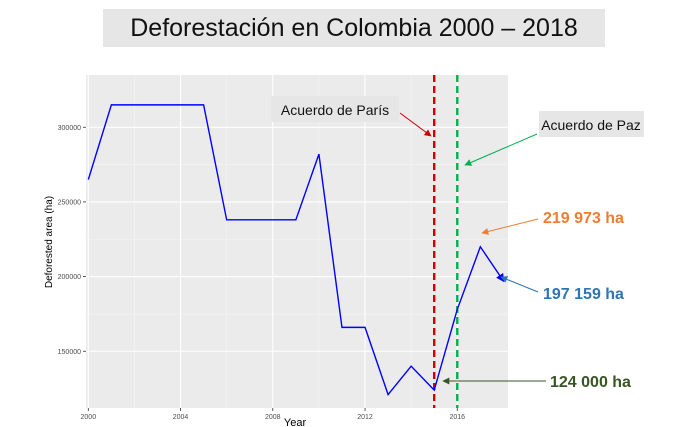  I want to click on paris-agreement-label: Acuerdo de París, so click(335, 110).